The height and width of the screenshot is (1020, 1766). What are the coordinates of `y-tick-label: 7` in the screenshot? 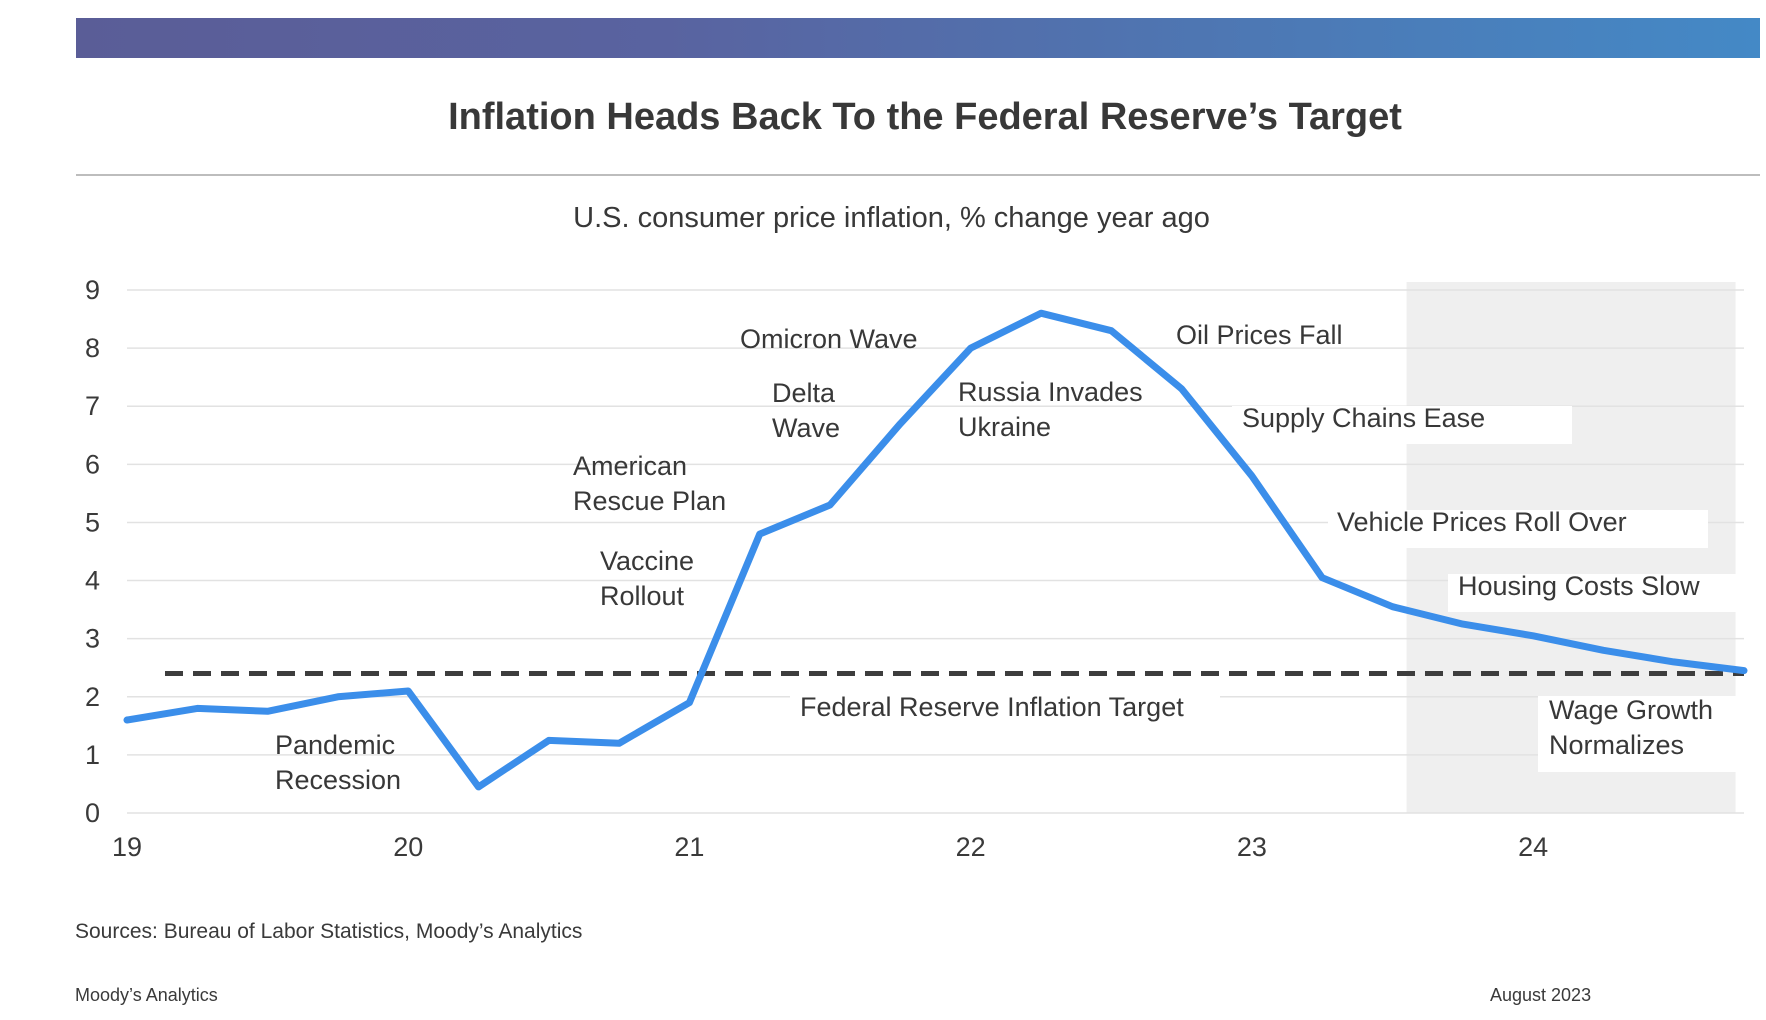 It's located at (92, 406).